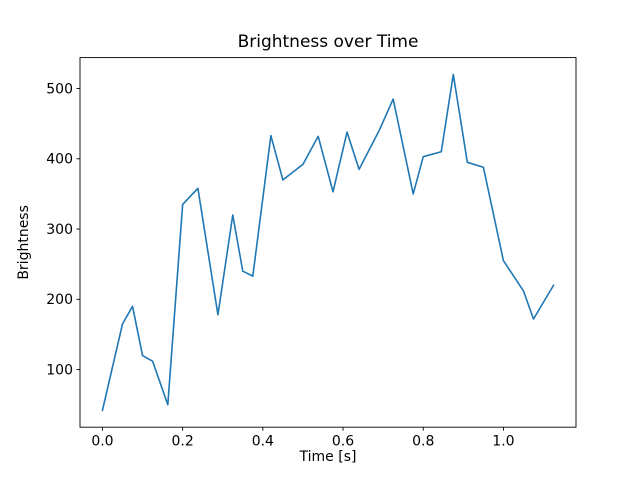 Image resolution: width=640 pixels, height=480 pixels. I want to click on chart-title: Brightness over Time, so click(328, 42).